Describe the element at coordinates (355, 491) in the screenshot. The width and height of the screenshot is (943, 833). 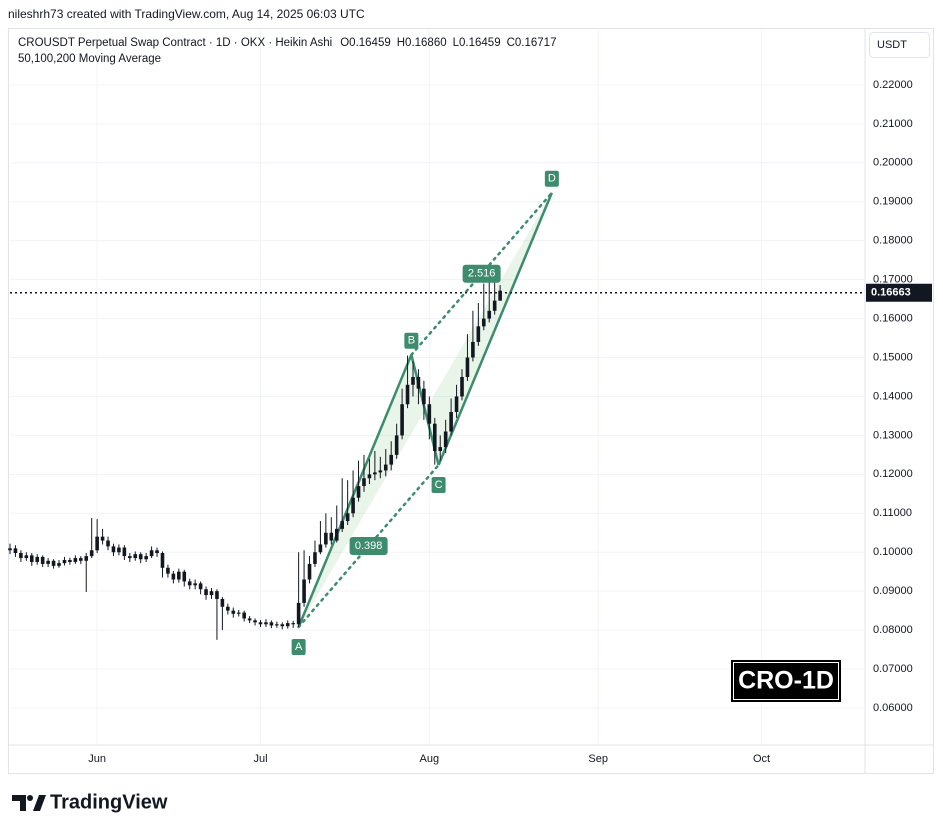
I see `pattern-leg` at that location.